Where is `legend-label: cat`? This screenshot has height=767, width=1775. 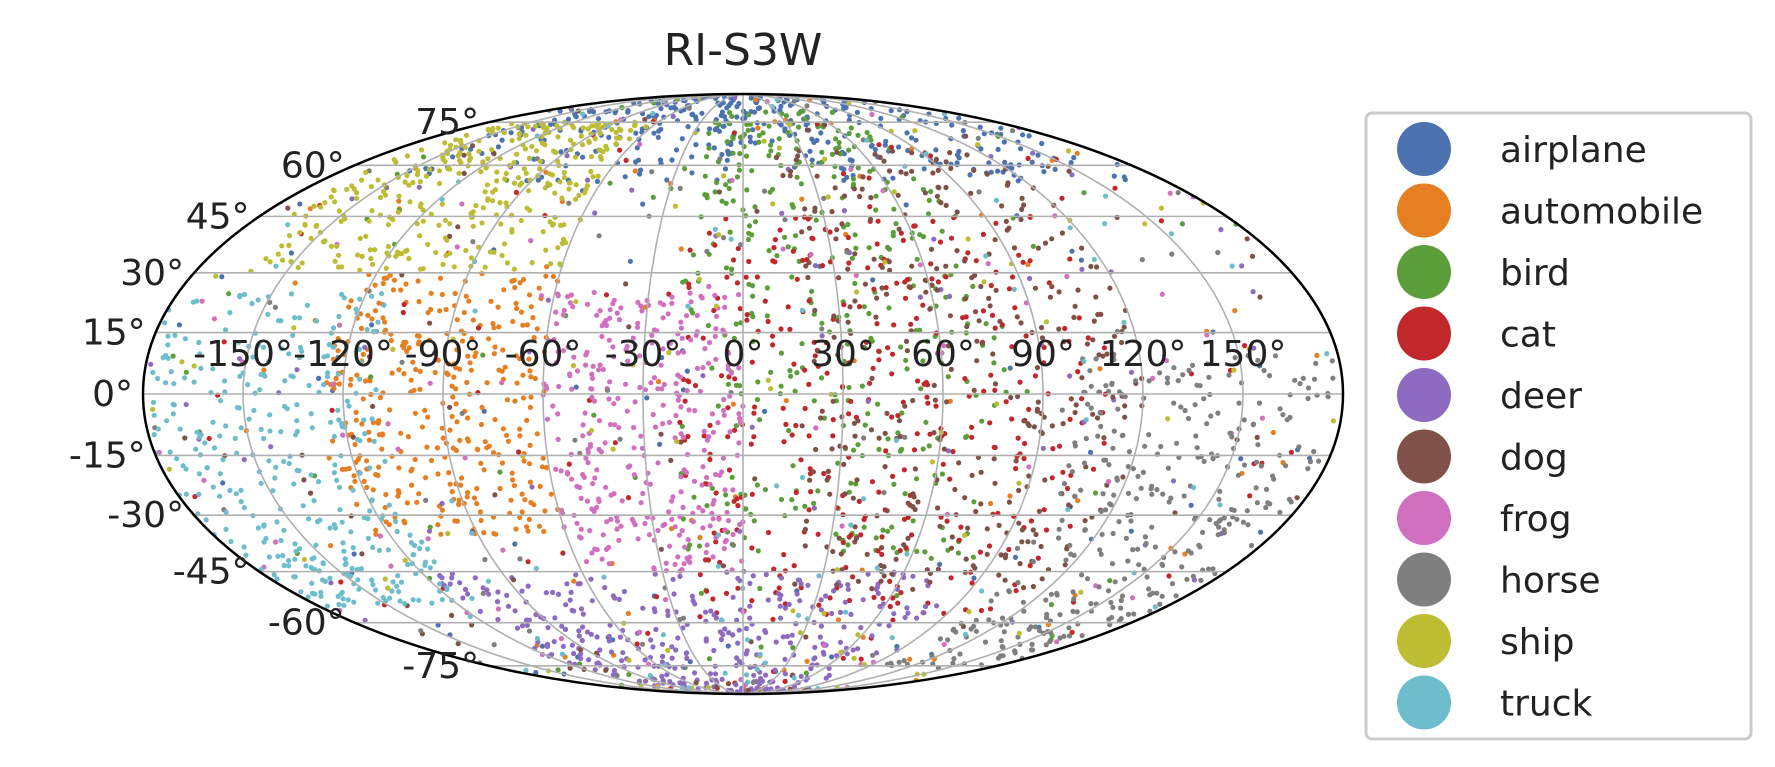 legend-label: cat is located at coordinates (1528, 335).